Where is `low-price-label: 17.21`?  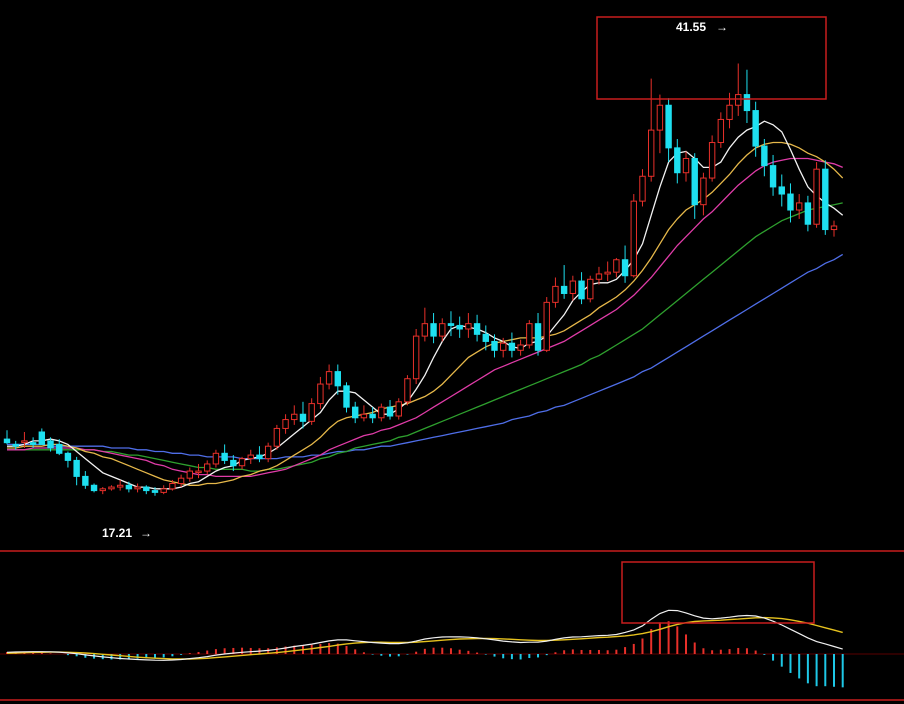
low-price-label: 17.21 is located at coordinates (117, 533).